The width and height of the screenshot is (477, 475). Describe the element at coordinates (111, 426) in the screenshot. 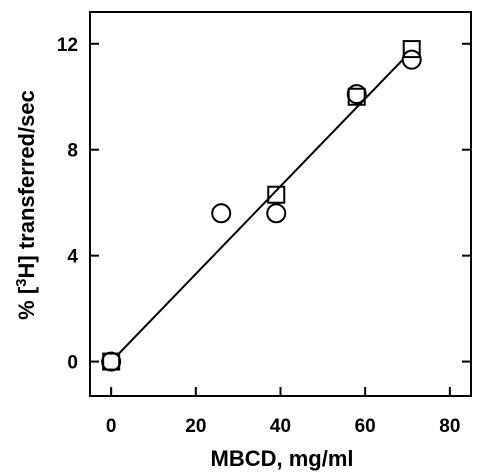

I see `x-tick-label: 0` at that location.